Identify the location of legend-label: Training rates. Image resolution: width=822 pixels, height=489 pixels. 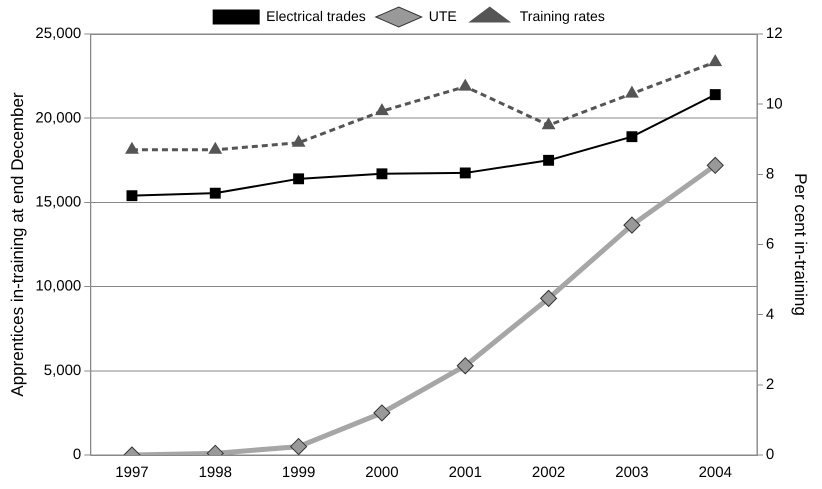
(562, 16).